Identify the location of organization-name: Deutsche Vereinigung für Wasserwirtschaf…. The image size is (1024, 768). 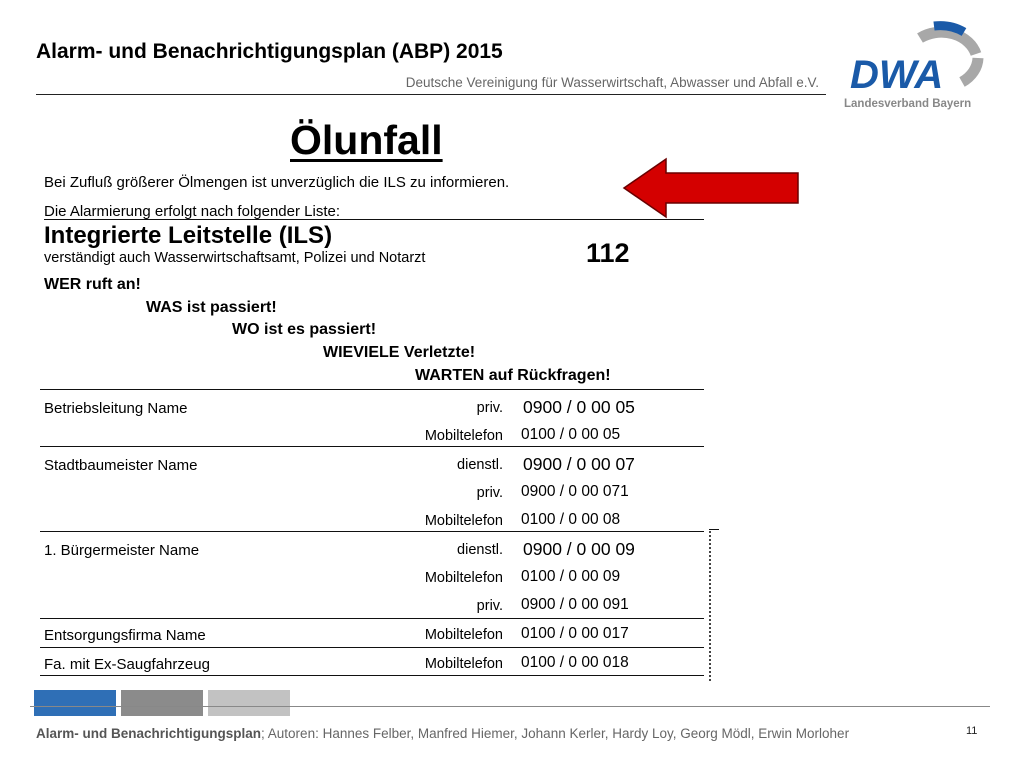
(612, 82).